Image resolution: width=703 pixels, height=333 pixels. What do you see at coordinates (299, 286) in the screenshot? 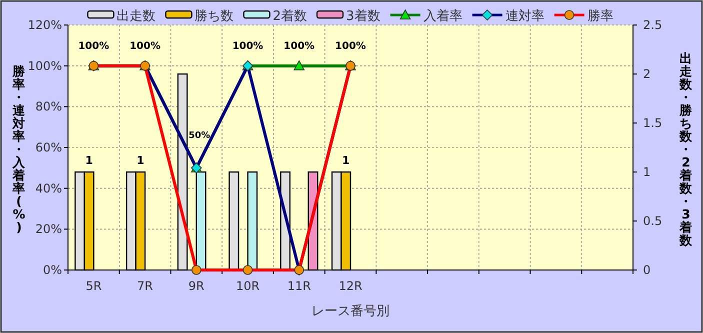
I see `x-tick-label: 11R` at bounding box center [299, 286].